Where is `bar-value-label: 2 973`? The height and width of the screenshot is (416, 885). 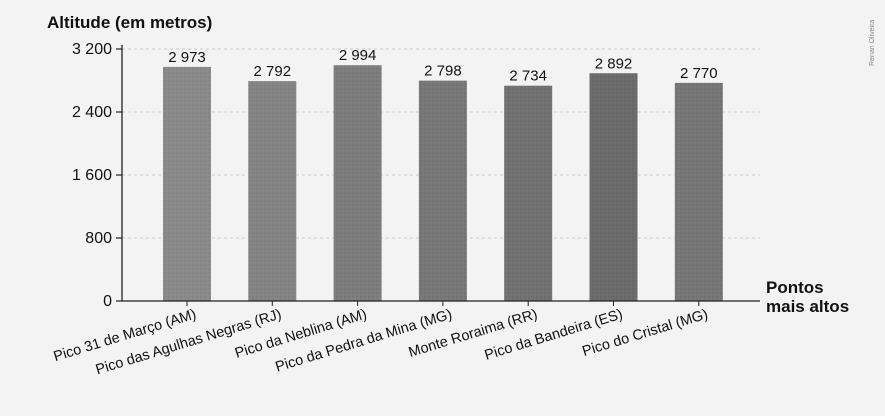 bar-value-label: 2 973 is located at coordinates (187, 57).